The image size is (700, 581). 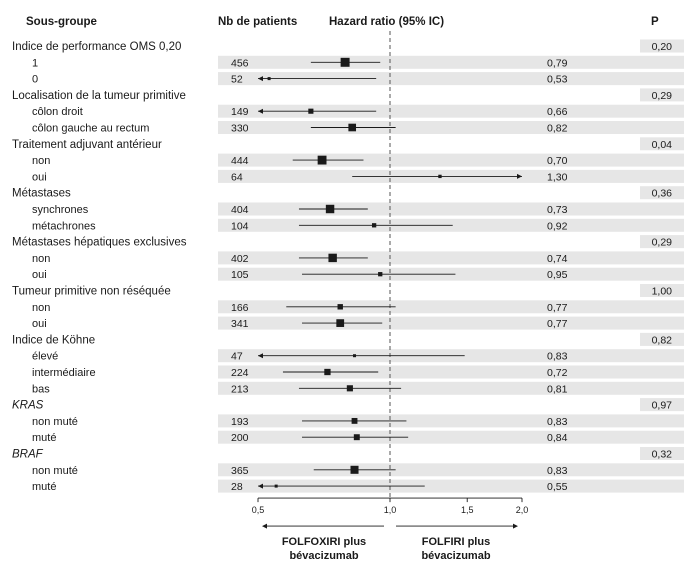 I want to click on p-value: 0,82, so click(x=662, y=340).